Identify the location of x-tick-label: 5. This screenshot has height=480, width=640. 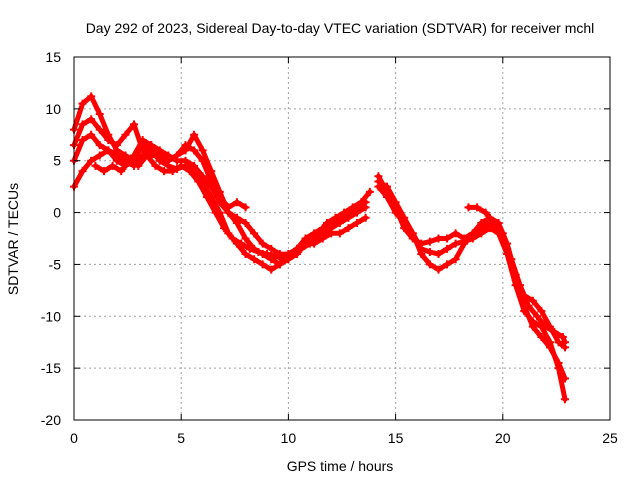
(181, 438).